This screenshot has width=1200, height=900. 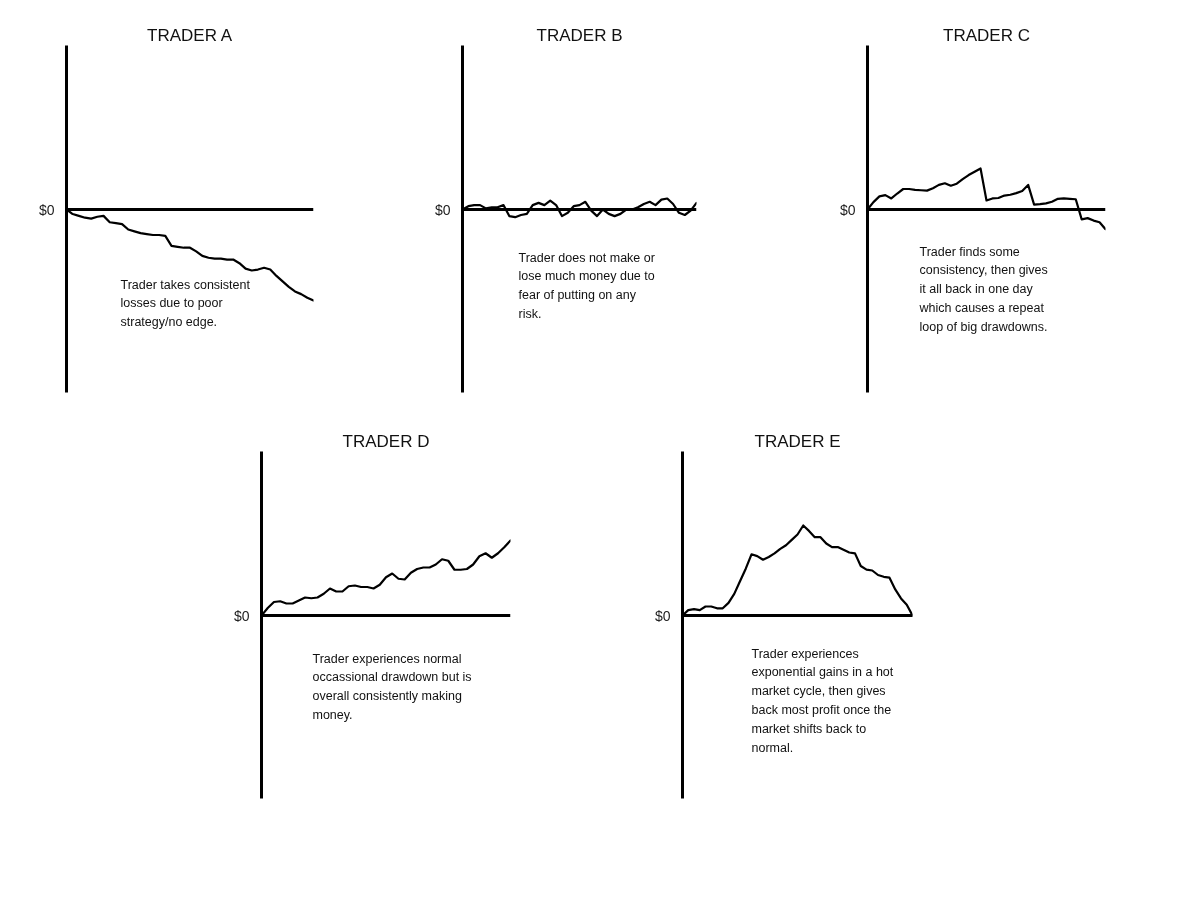 I want to click on chart-title: TRADER B, so click(x=579, y=35).